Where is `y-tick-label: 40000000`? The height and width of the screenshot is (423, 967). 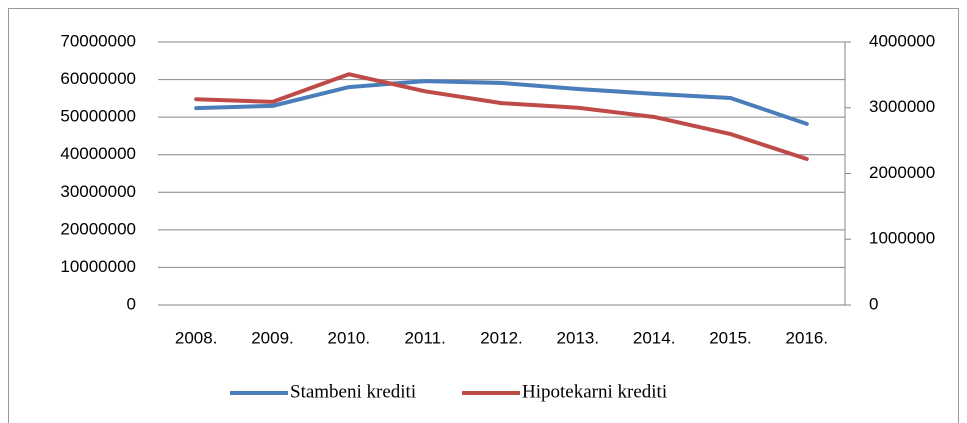 y-tick-label: 40000000 is located at coordinates (98, 153).